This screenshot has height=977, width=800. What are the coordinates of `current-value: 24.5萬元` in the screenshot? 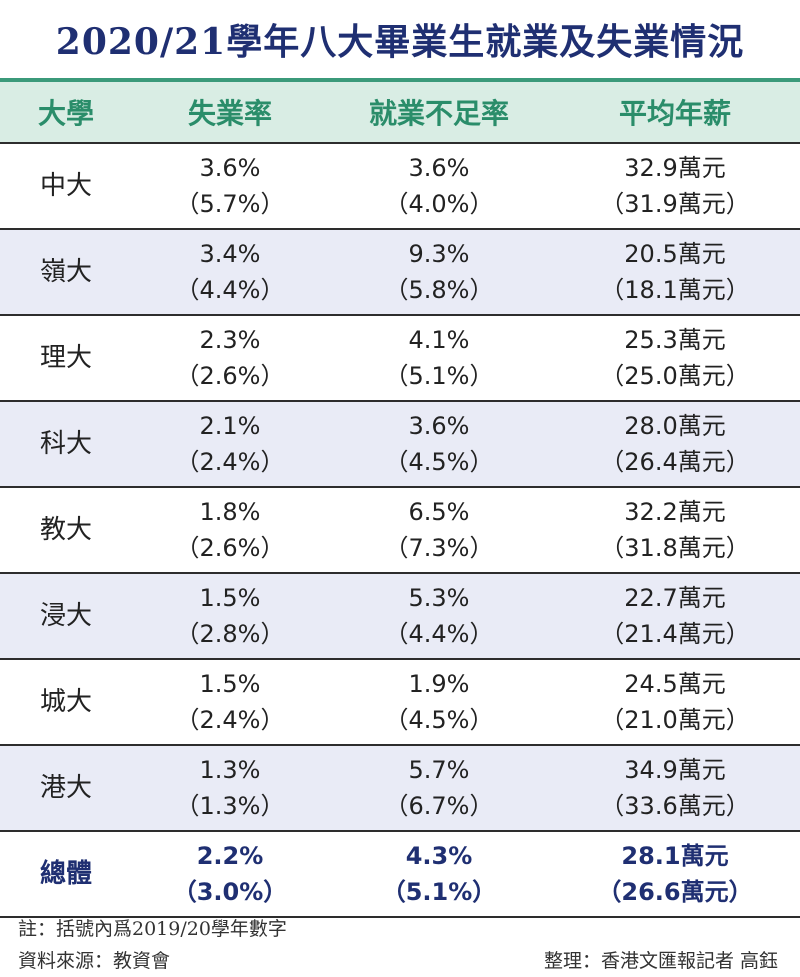 It's located at (675, 684).